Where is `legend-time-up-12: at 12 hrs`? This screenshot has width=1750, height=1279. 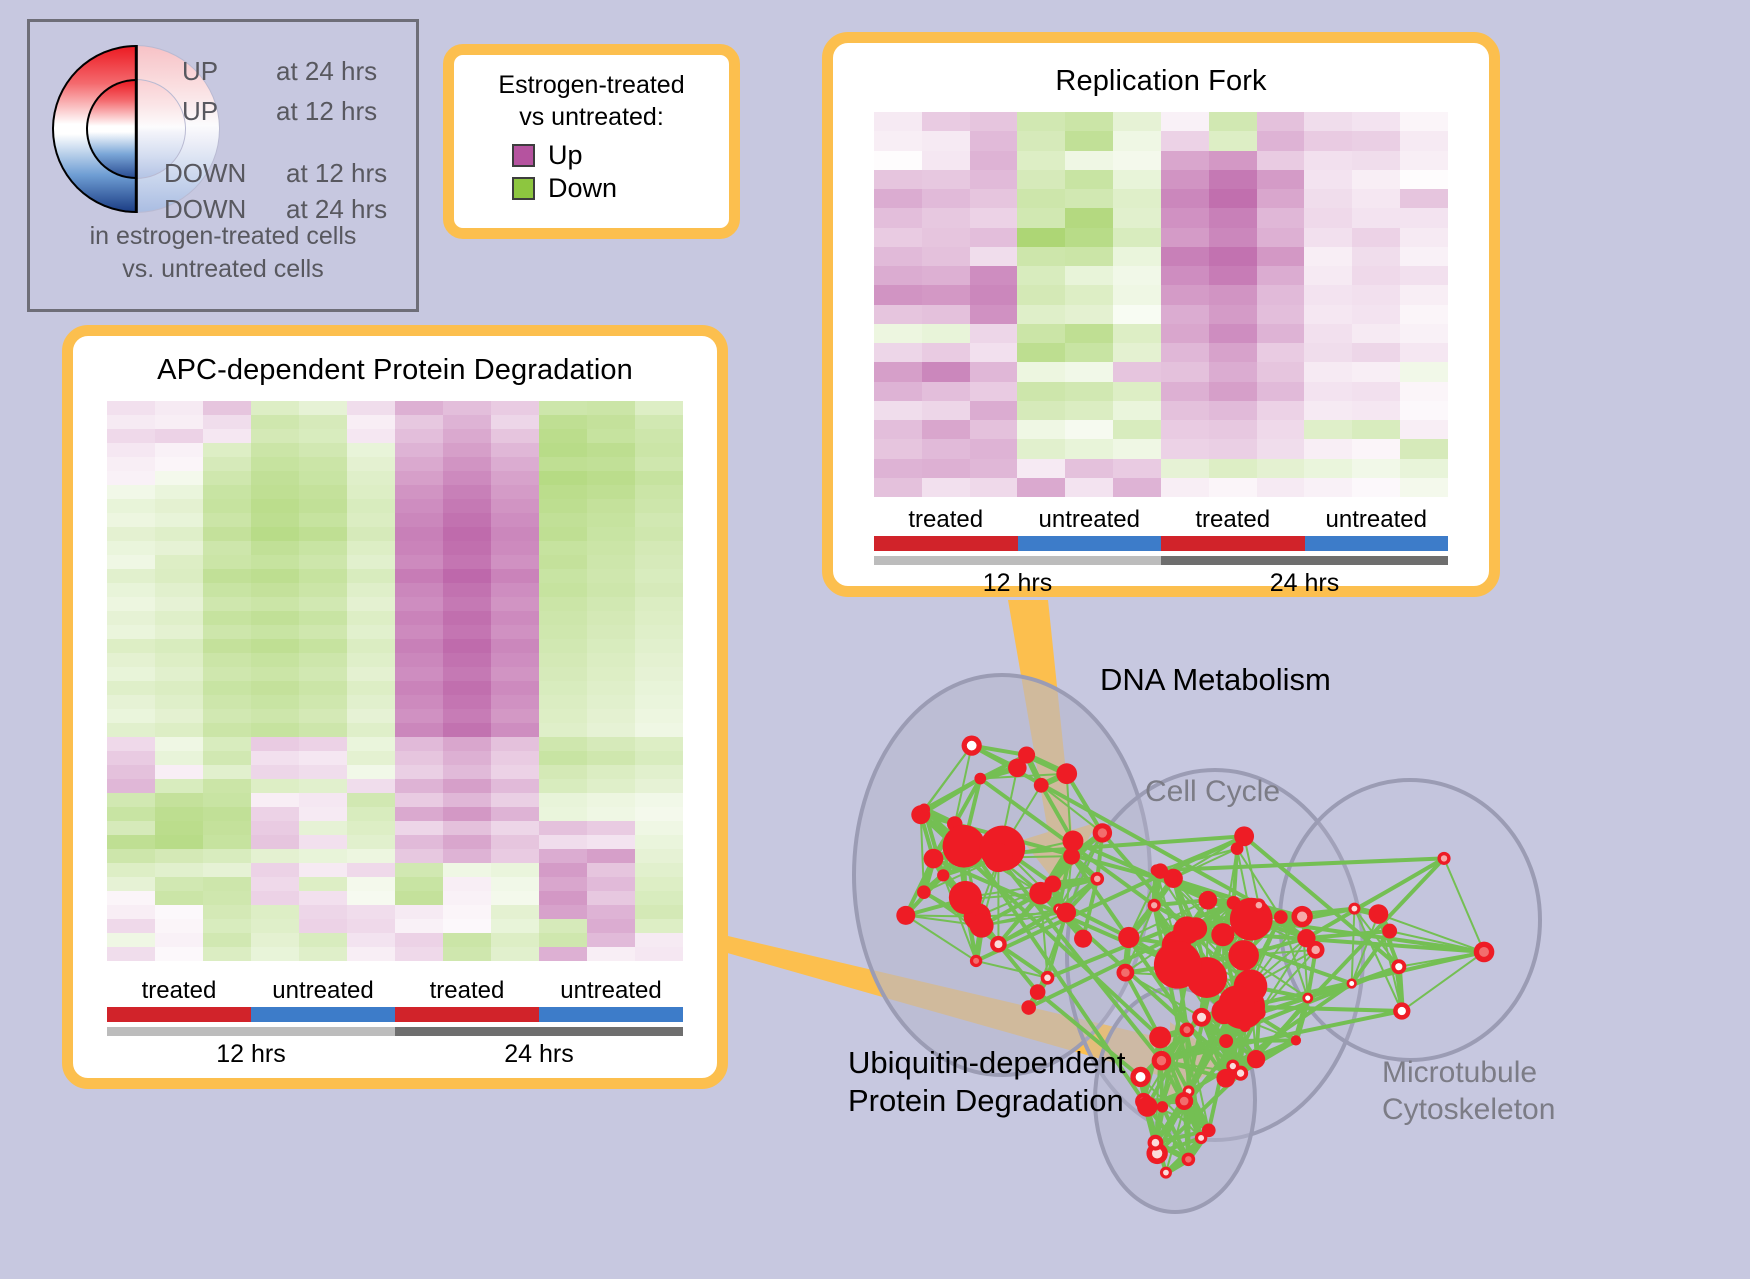 legend-time-up-12: at 12 hrs is located at coordinates (327, 111).